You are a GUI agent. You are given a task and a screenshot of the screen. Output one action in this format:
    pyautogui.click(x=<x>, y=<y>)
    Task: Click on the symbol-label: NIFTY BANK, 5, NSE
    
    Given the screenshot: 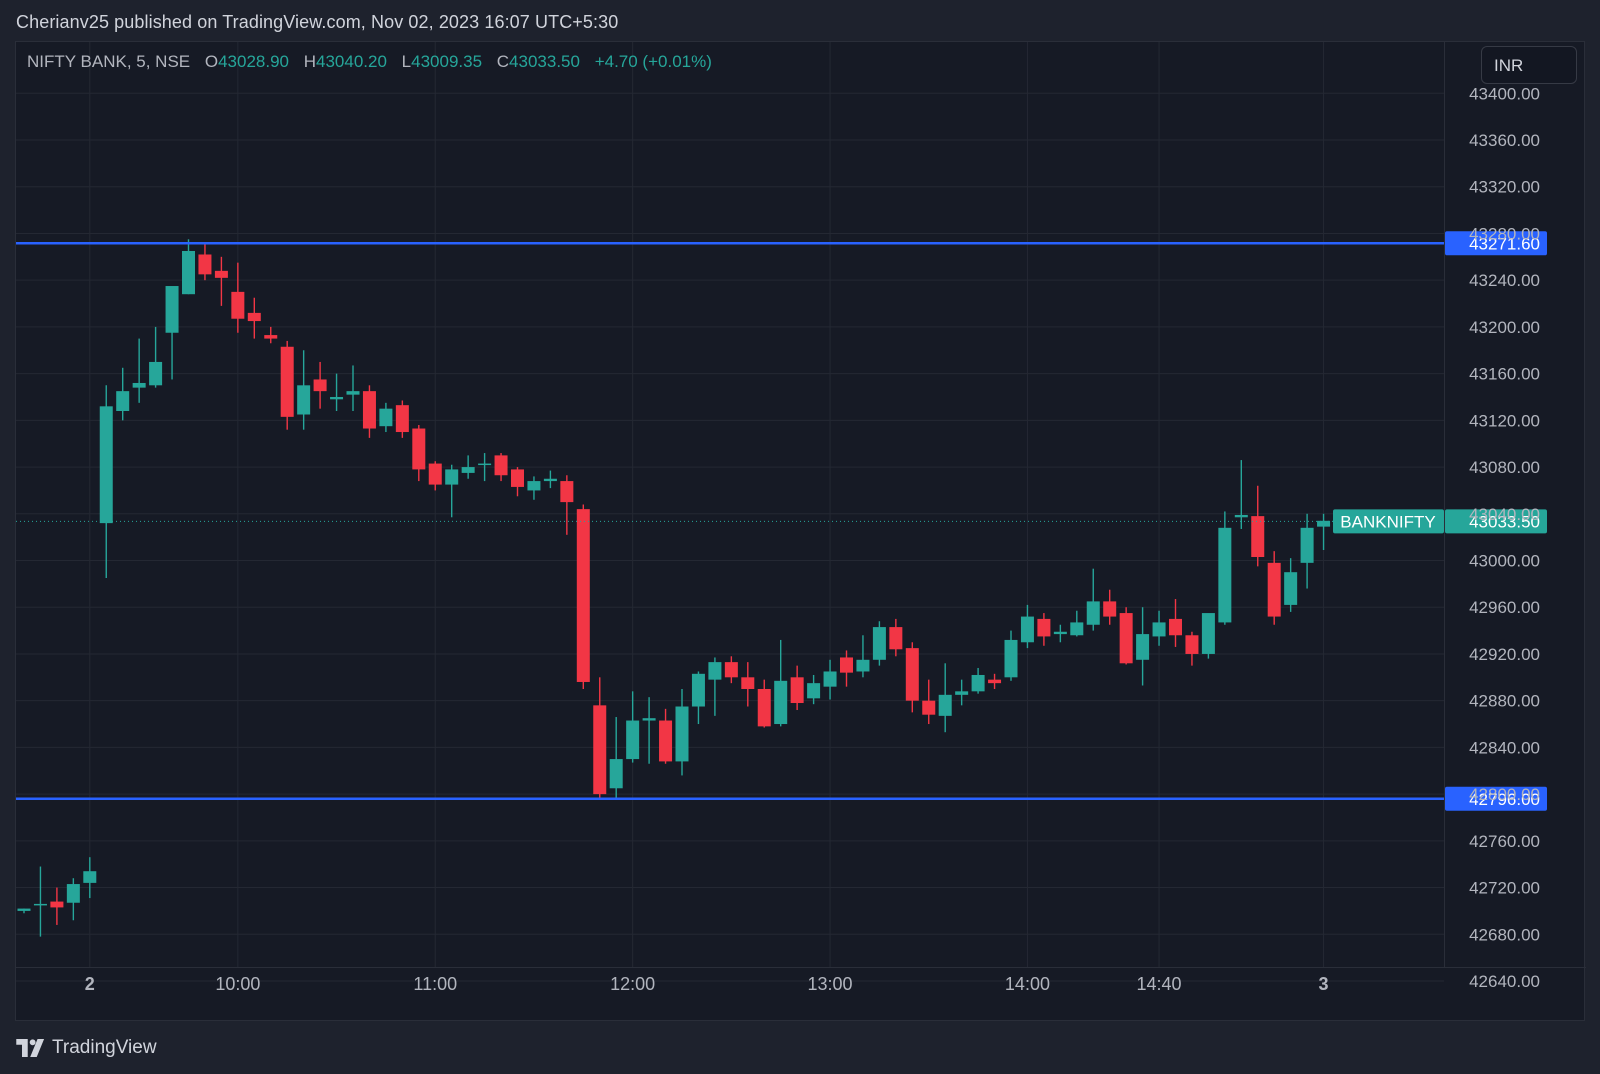 What is the action you would take?
    pyautogui.click(x=109, y=61)
    